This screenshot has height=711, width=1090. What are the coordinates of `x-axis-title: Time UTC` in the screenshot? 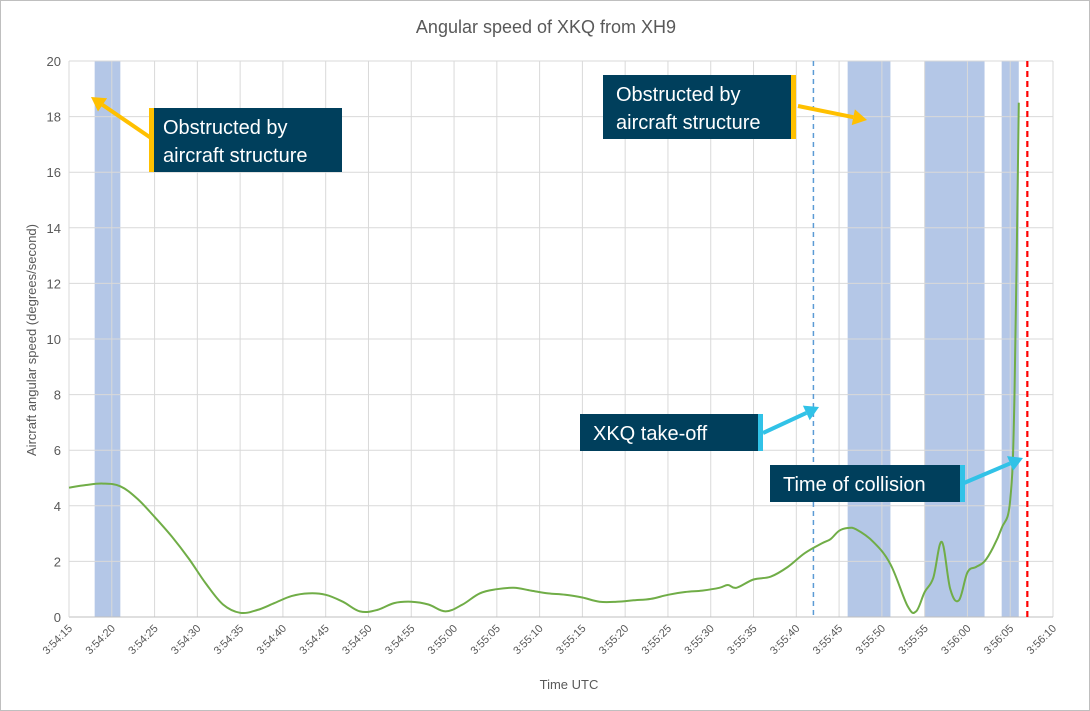 It's located at (569, 684).